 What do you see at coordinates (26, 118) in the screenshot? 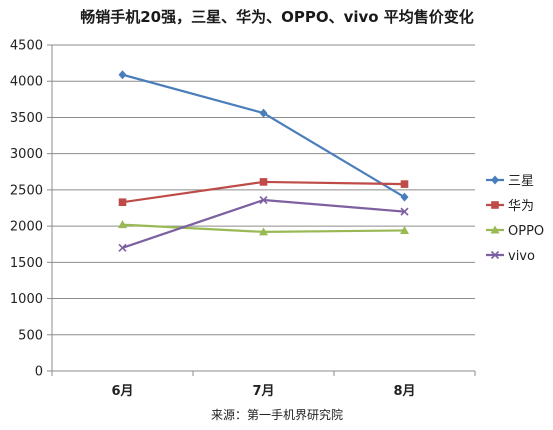
I see `y-tick-label: 3500` at bounding box center [26, 118].